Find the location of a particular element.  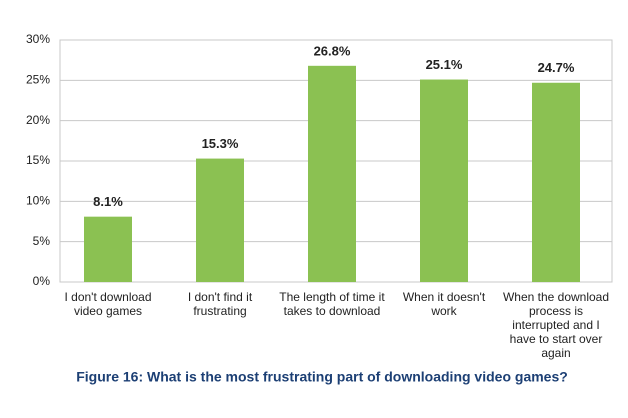

y-tick-label: 20% is located at coordinates (38, 120).